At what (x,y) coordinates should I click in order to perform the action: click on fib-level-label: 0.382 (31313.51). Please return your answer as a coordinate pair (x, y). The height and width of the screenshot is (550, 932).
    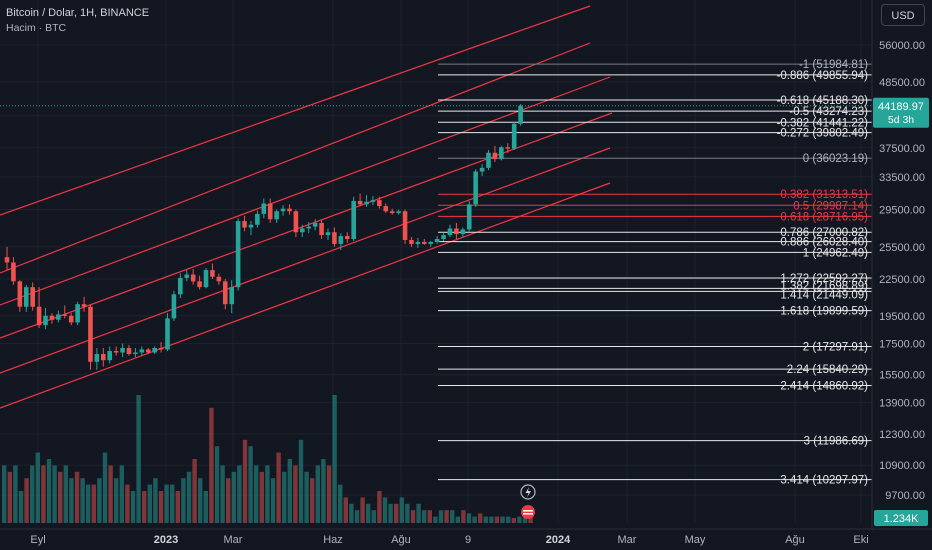
    Looking at the image, I should click on (824, 195).